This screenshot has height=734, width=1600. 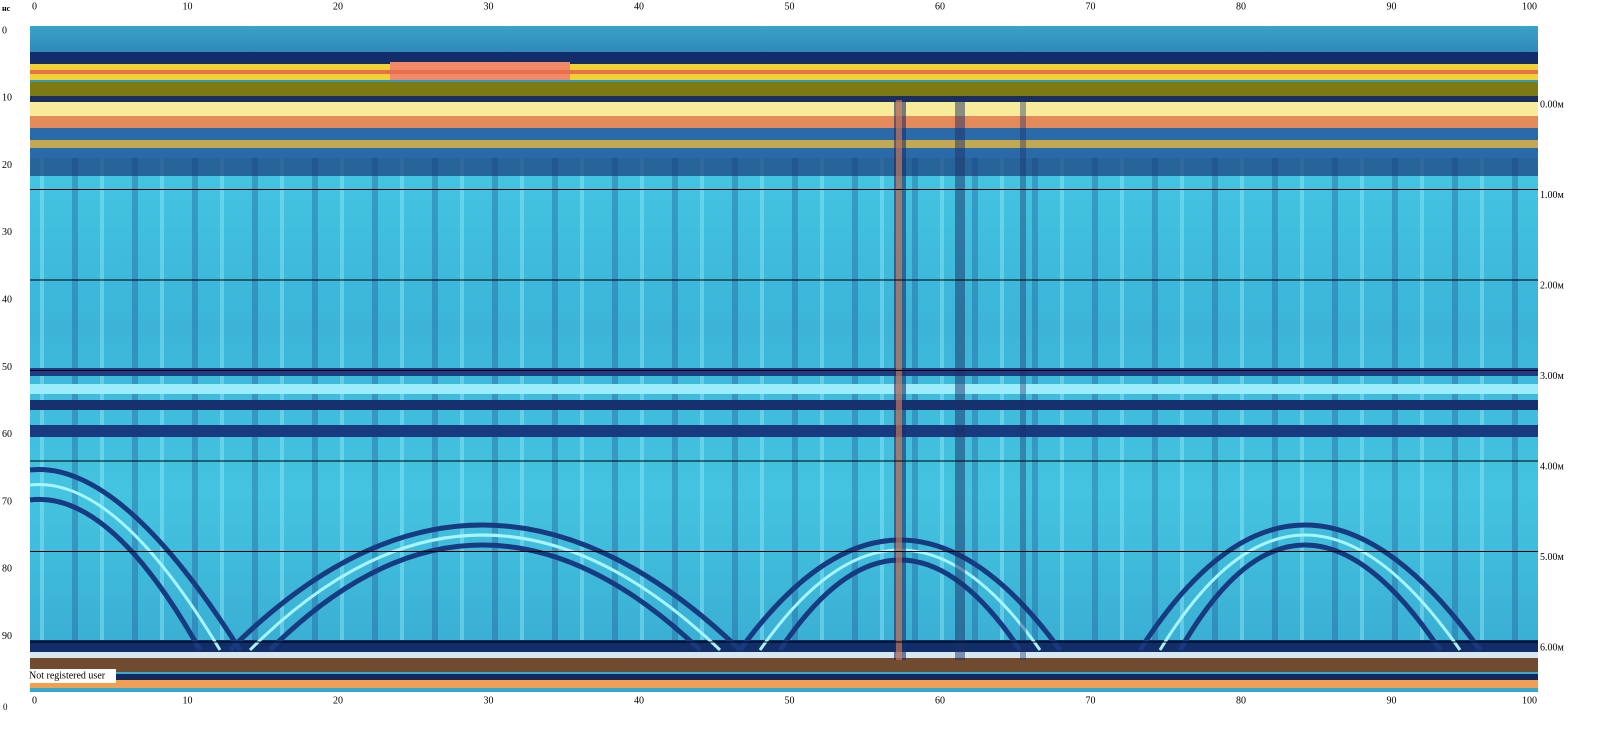 I want to click on bottom-tick-label: 100, so click(x=1529, y=700).